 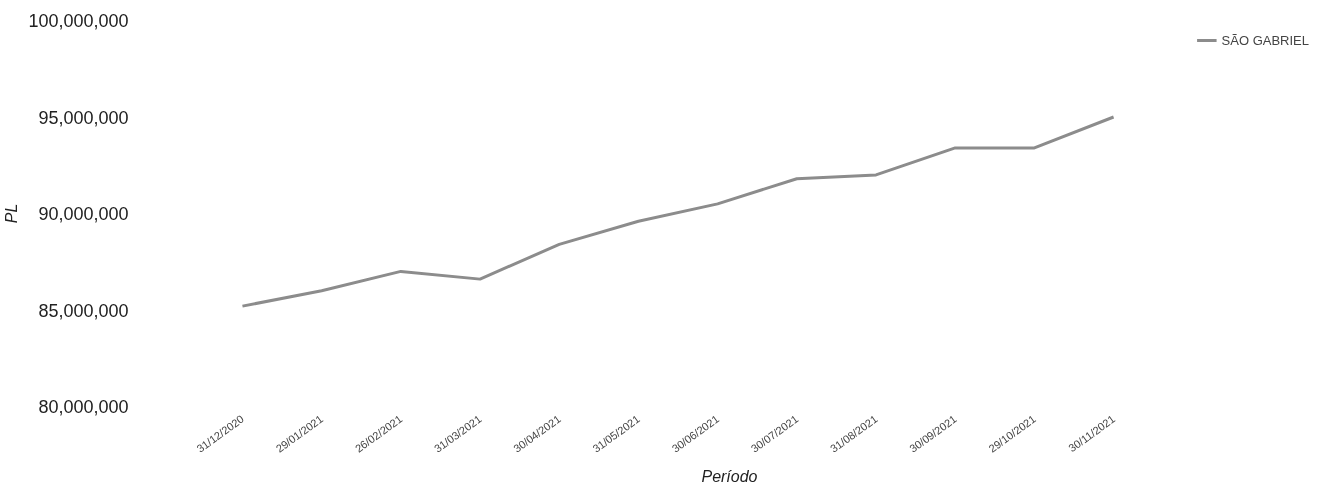 I want to click on y-tick-label: 80,000,000, so click(x=83, y=407).